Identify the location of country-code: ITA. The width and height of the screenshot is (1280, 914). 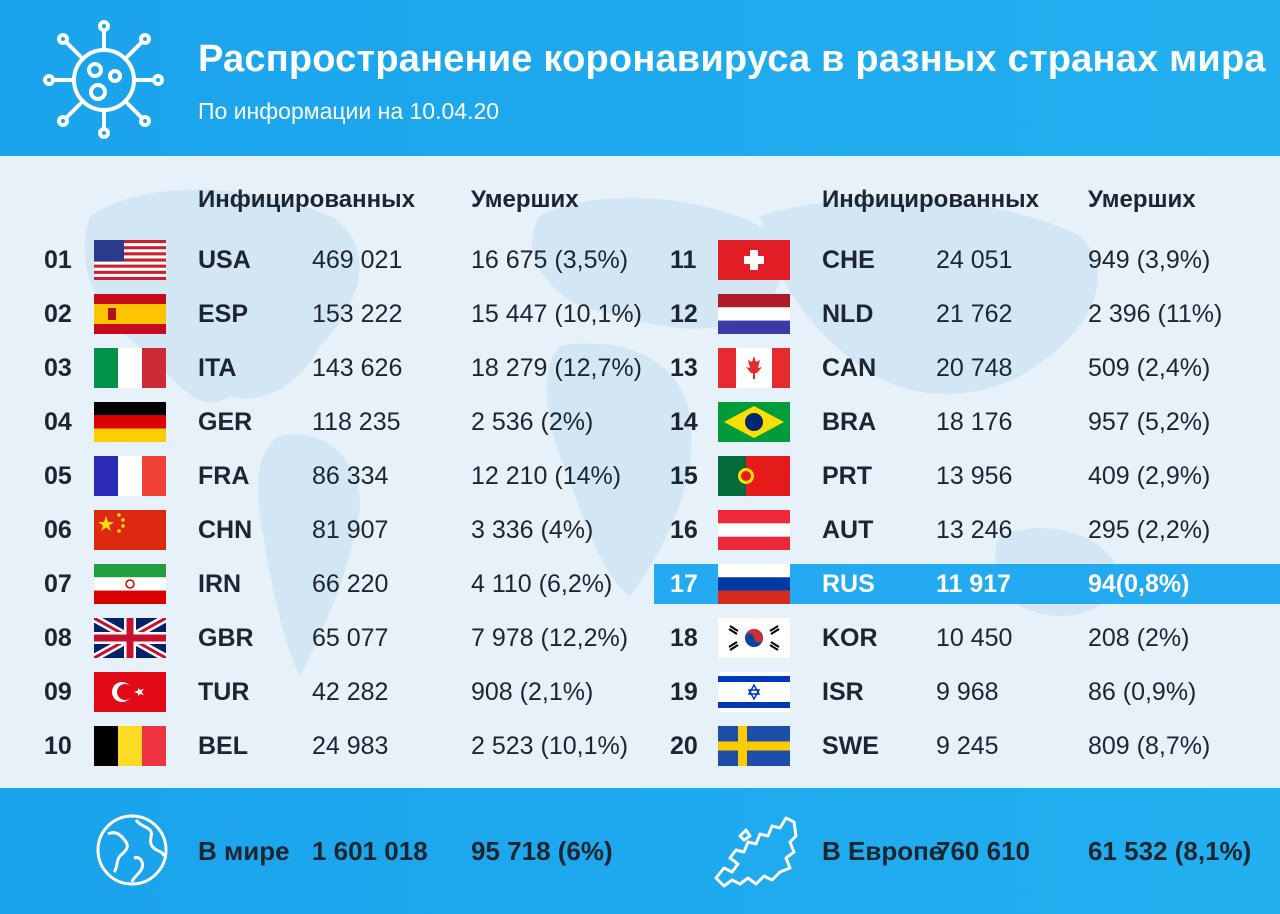
(217, 368).